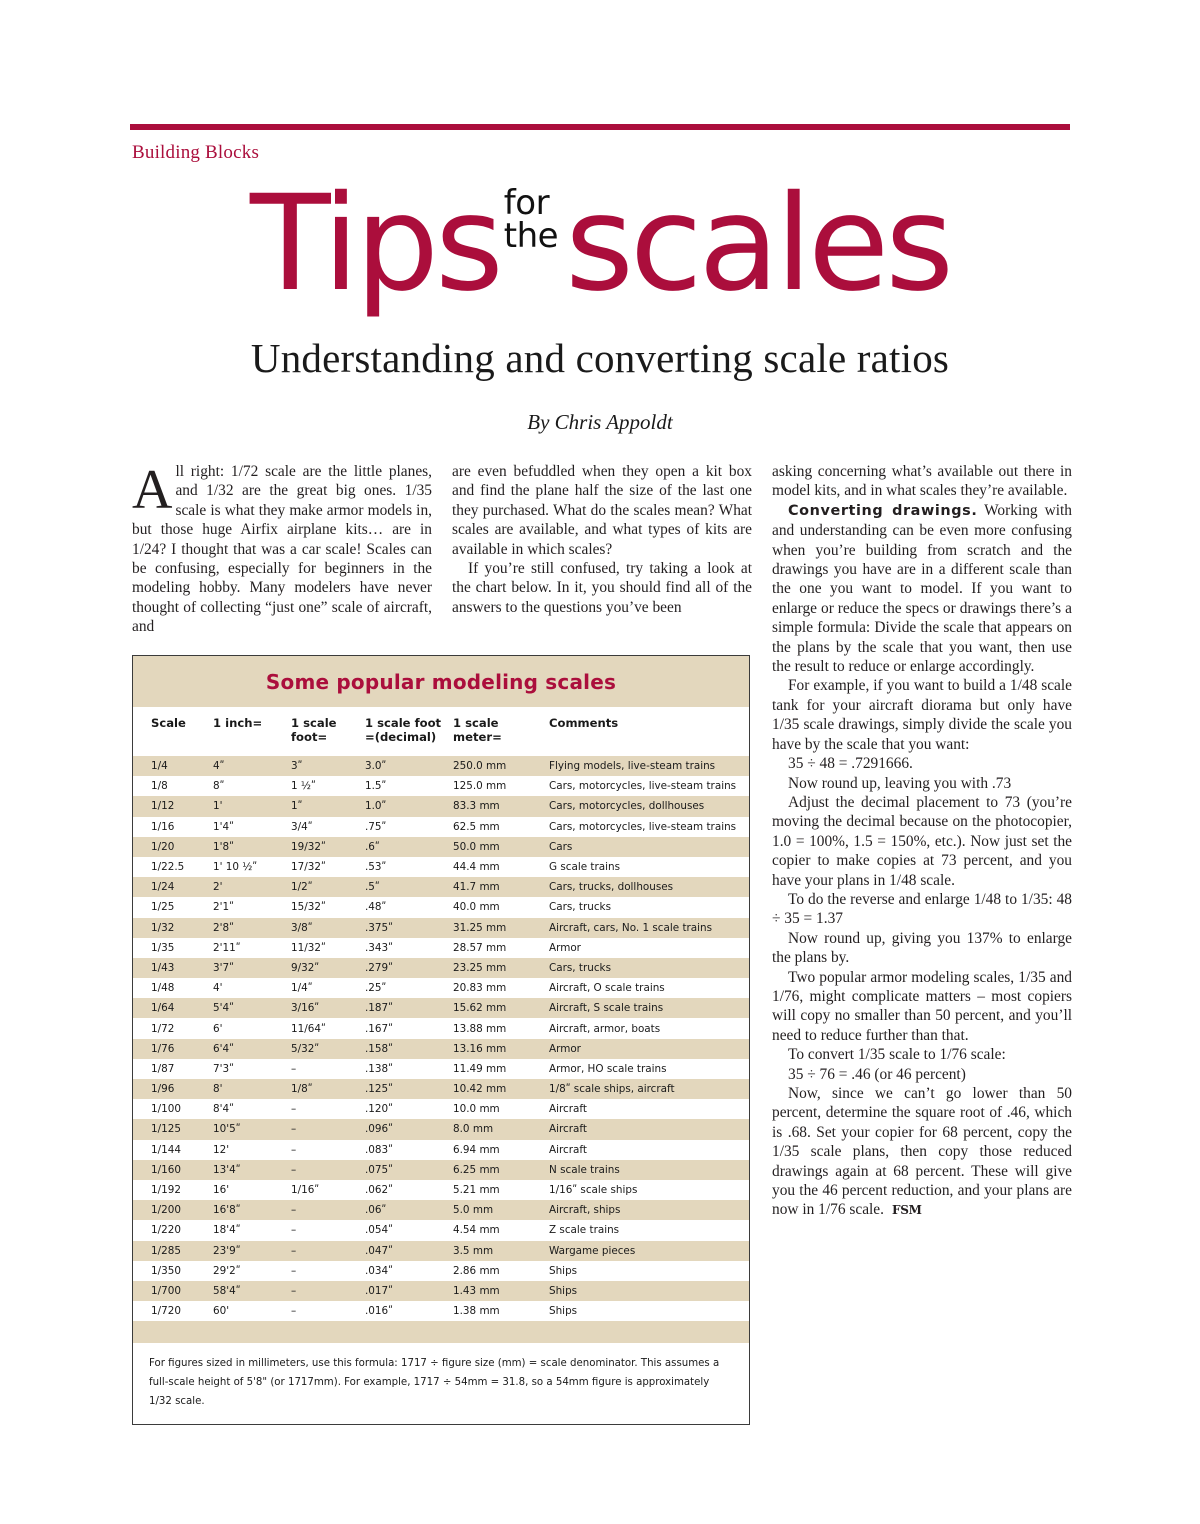  What do you see at coordinates (649, 1008) in the screenshot?
I see `table-cell: Aircraft, S scale trains` at bounding box center [649, 1008].